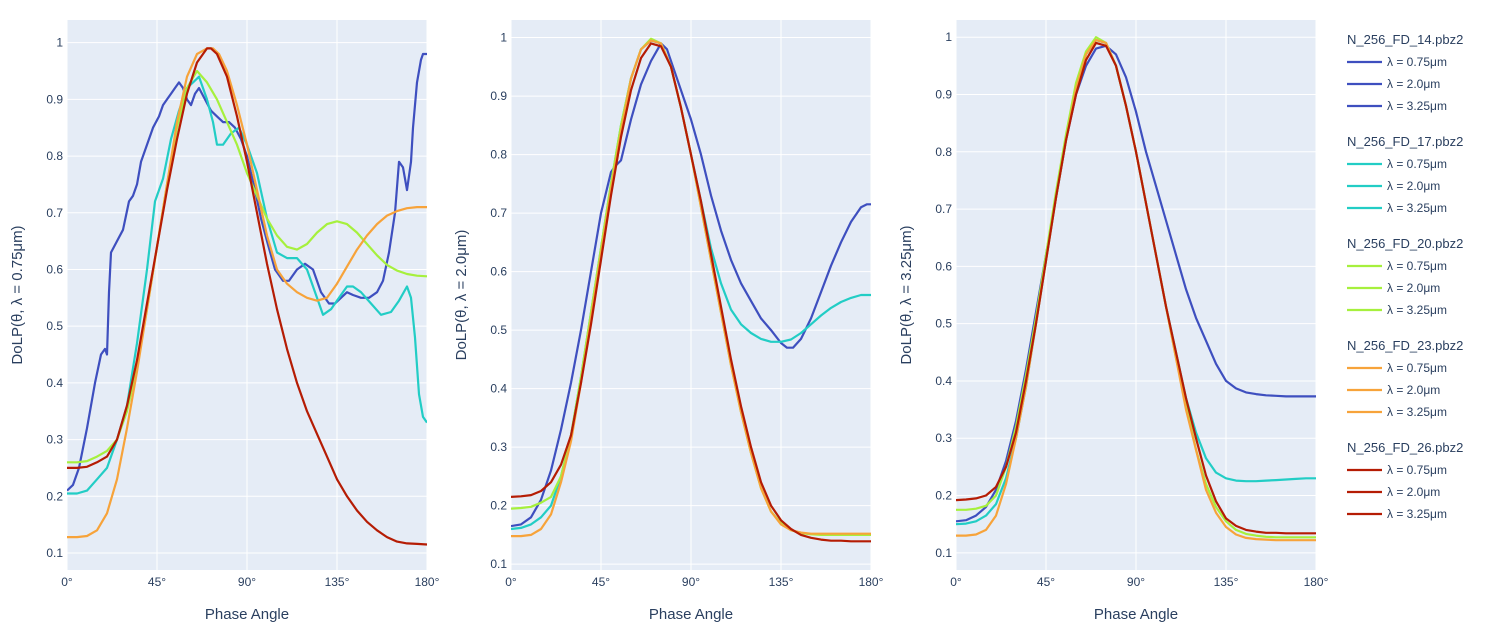 Image resolution: width=1500 pixels, height=635 pixels. I want to click on y-axis-title: DoLP(θ, λ = 0.75μm), so click(17, 294).